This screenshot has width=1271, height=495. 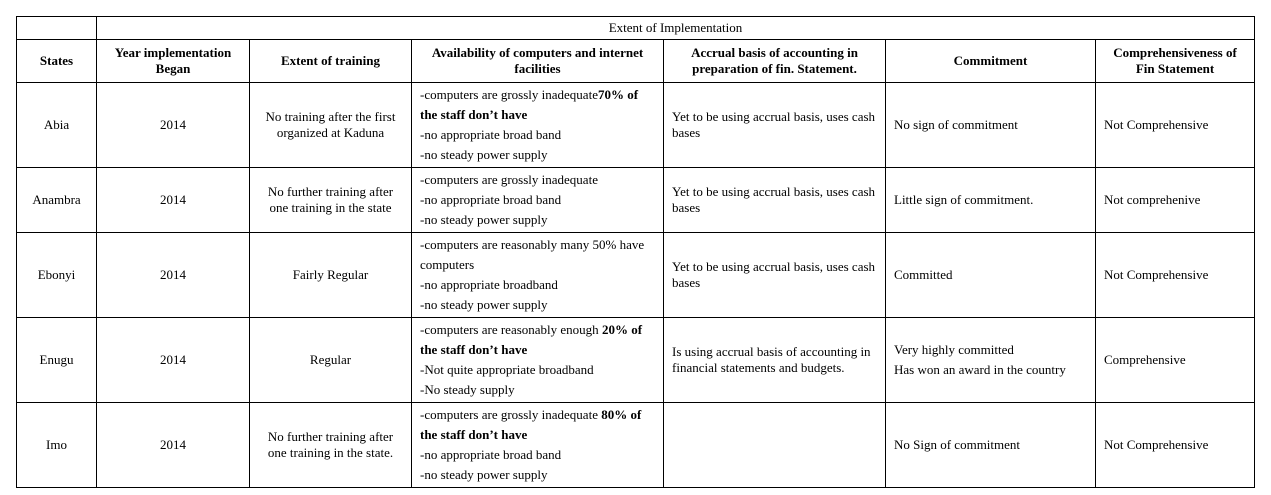 I want to click on commitment-cell: Little sign of commitment., so click(x=990, y=200).